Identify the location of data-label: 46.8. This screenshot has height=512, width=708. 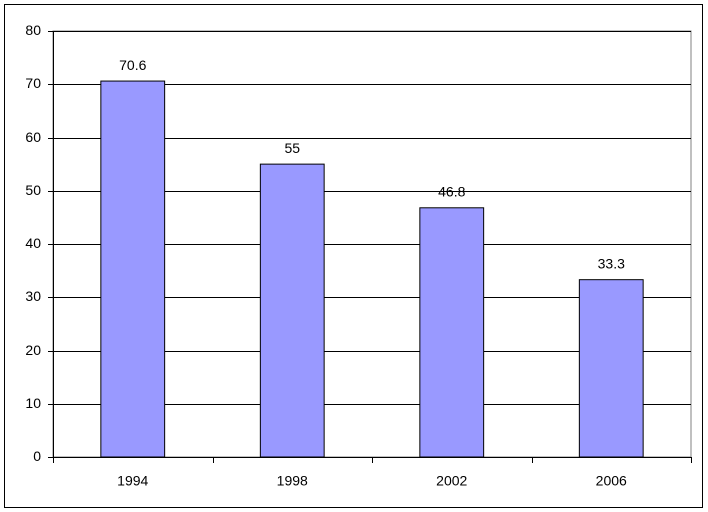
(451, 191).